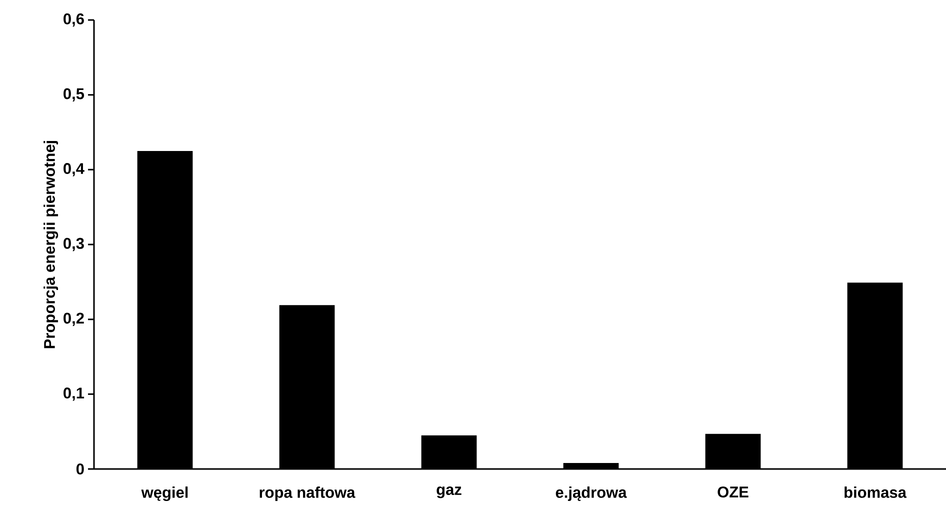 The height and width of the screenshot is (526, 946). I want to click on y-tick-label: 0,4, so click(74, 169).